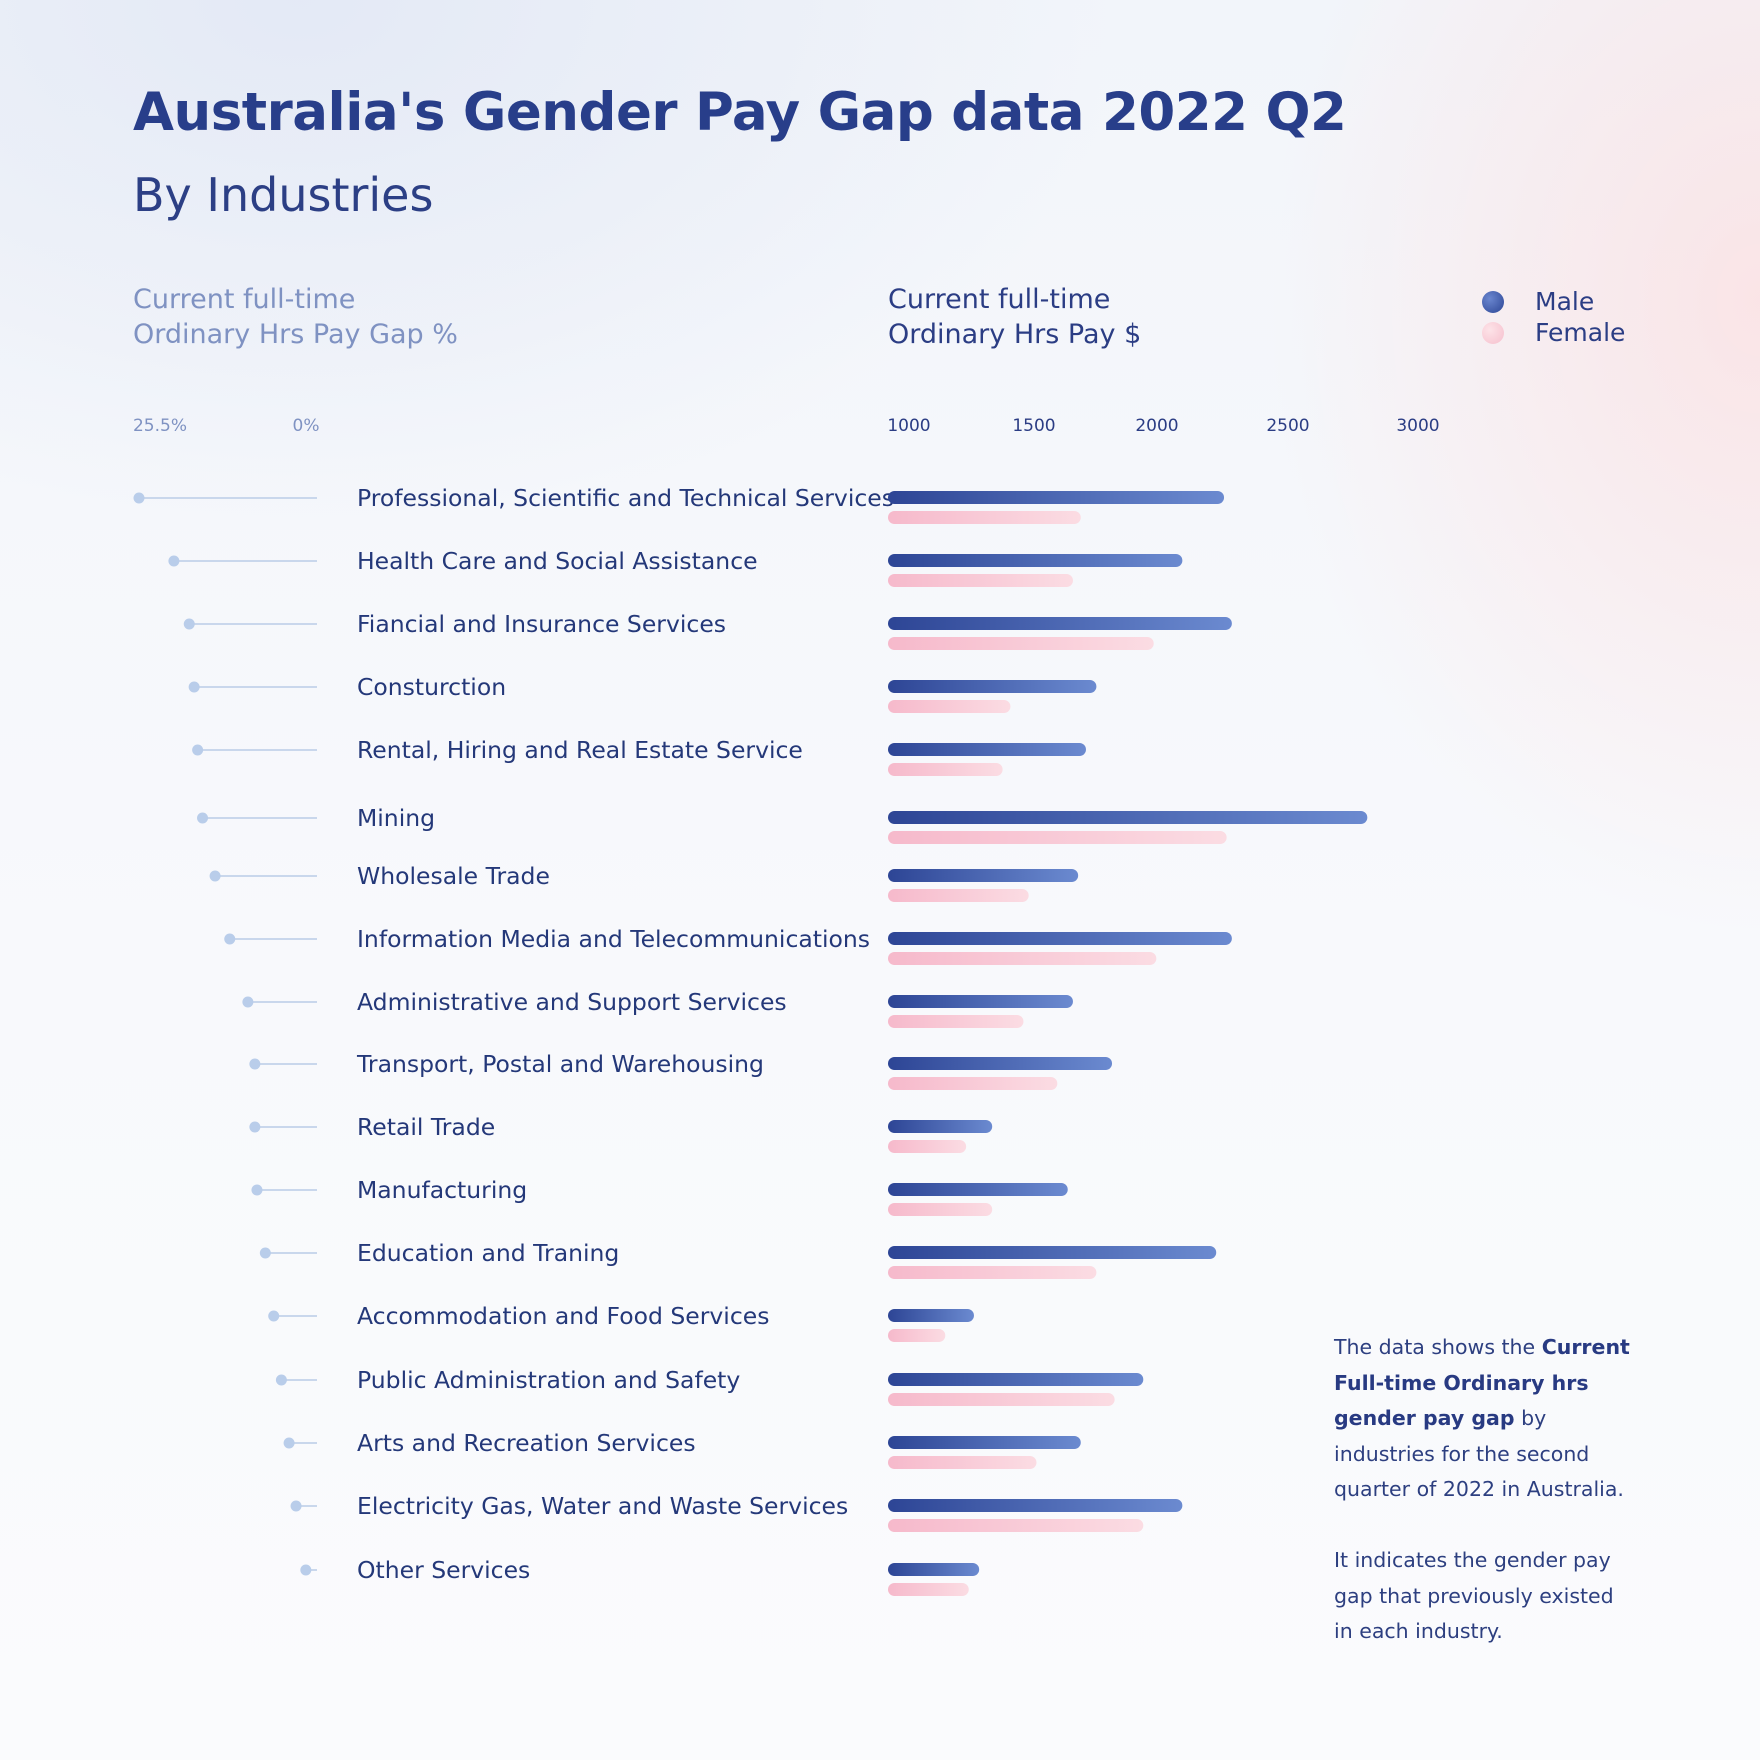 The height and width of the screenshot is (1760, 1760). I want to click on industry-label: Retail Trade, so click(426, 1127).